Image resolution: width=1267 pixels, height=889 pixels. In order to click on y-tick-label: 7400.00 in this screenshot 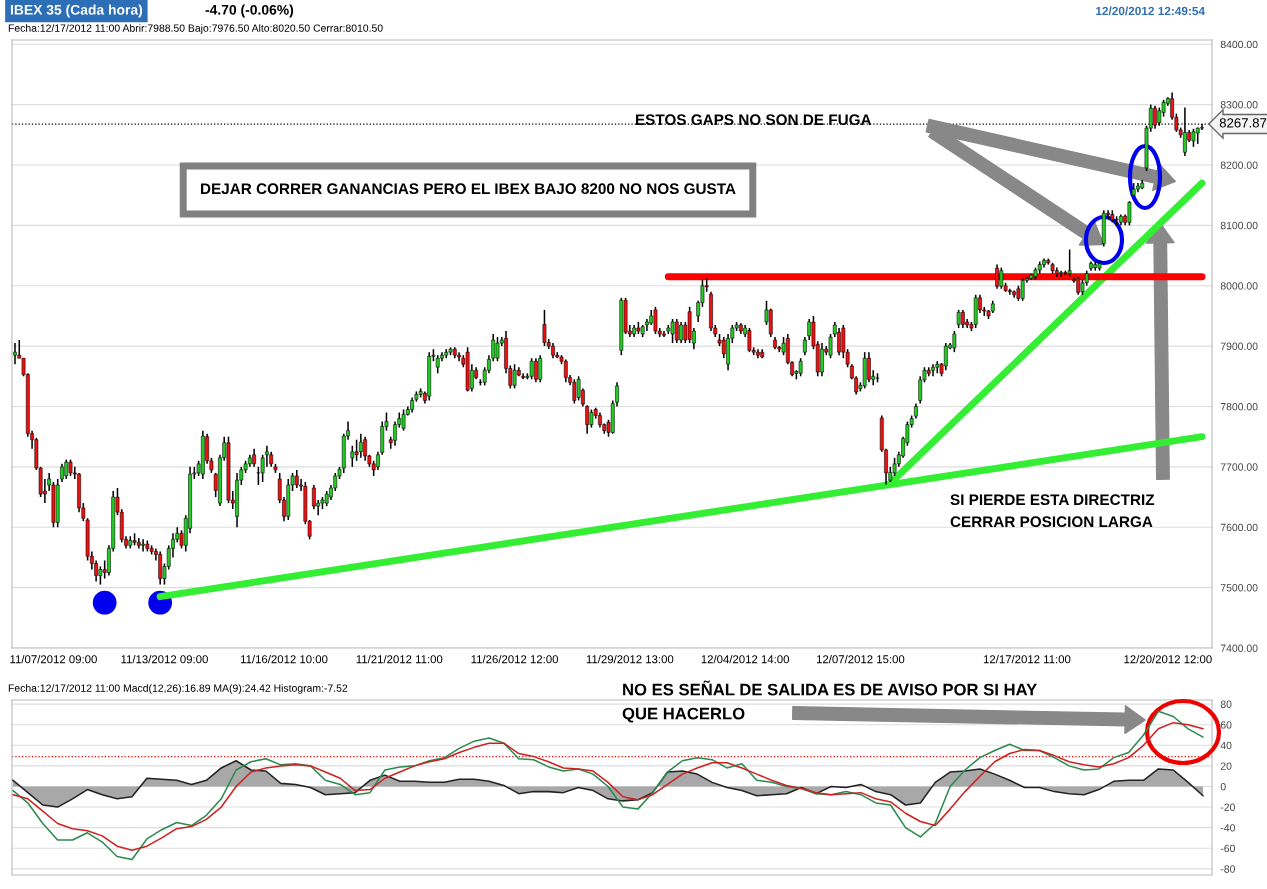, I will do `click(1239, 648)`.